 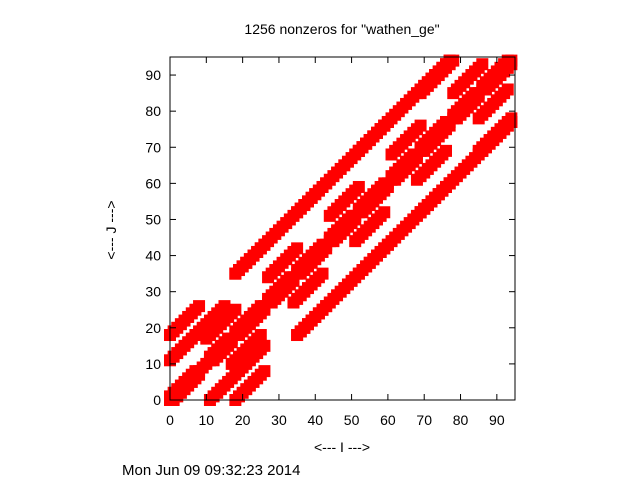 I want to click on timestamp: Mon Jun 09 09:32:23 2014, so click(x=211, y=470).